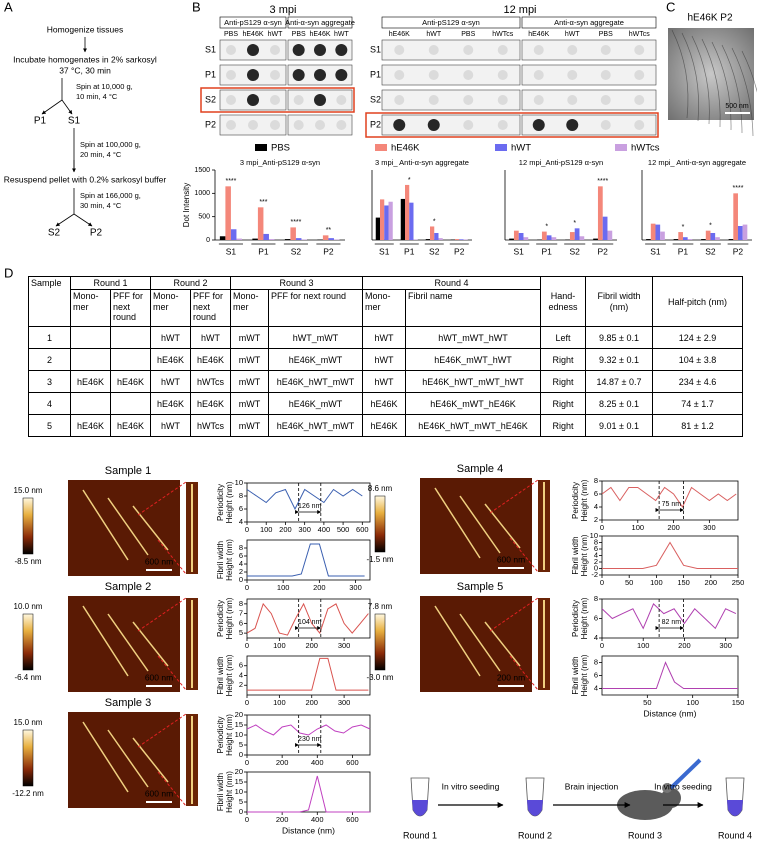 The width and height of the screenshot is (757, 846). I want to click on micrograph, so click(711, 74).